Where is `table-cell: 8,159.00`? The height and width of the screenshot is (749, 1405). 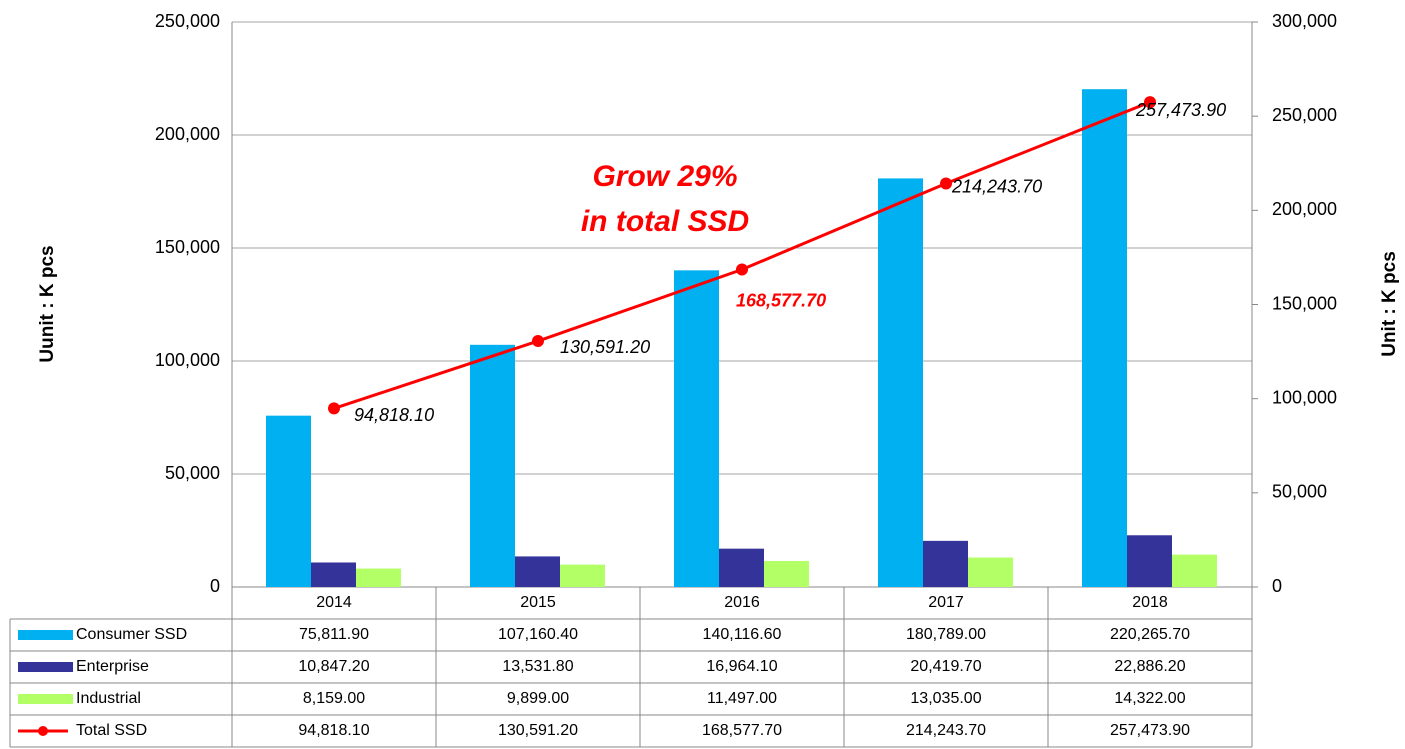
table-cell: 8,159.00 is located at coordinates (334, 698).